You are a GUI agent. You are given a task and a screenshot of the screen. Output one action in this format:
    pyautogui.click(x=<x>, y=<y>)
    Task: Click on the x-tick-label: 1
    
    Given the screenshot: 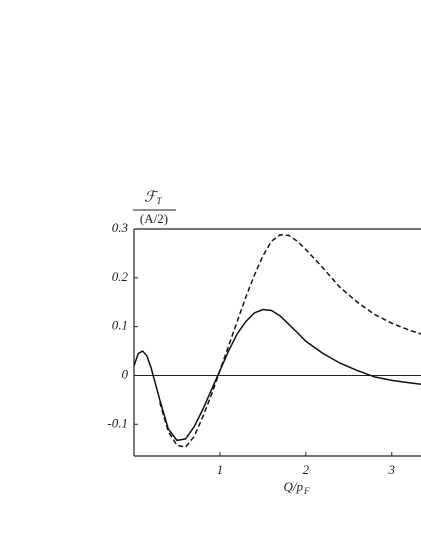 What is the action you would take?
    pyautogui.click(x=220, y=469)
    